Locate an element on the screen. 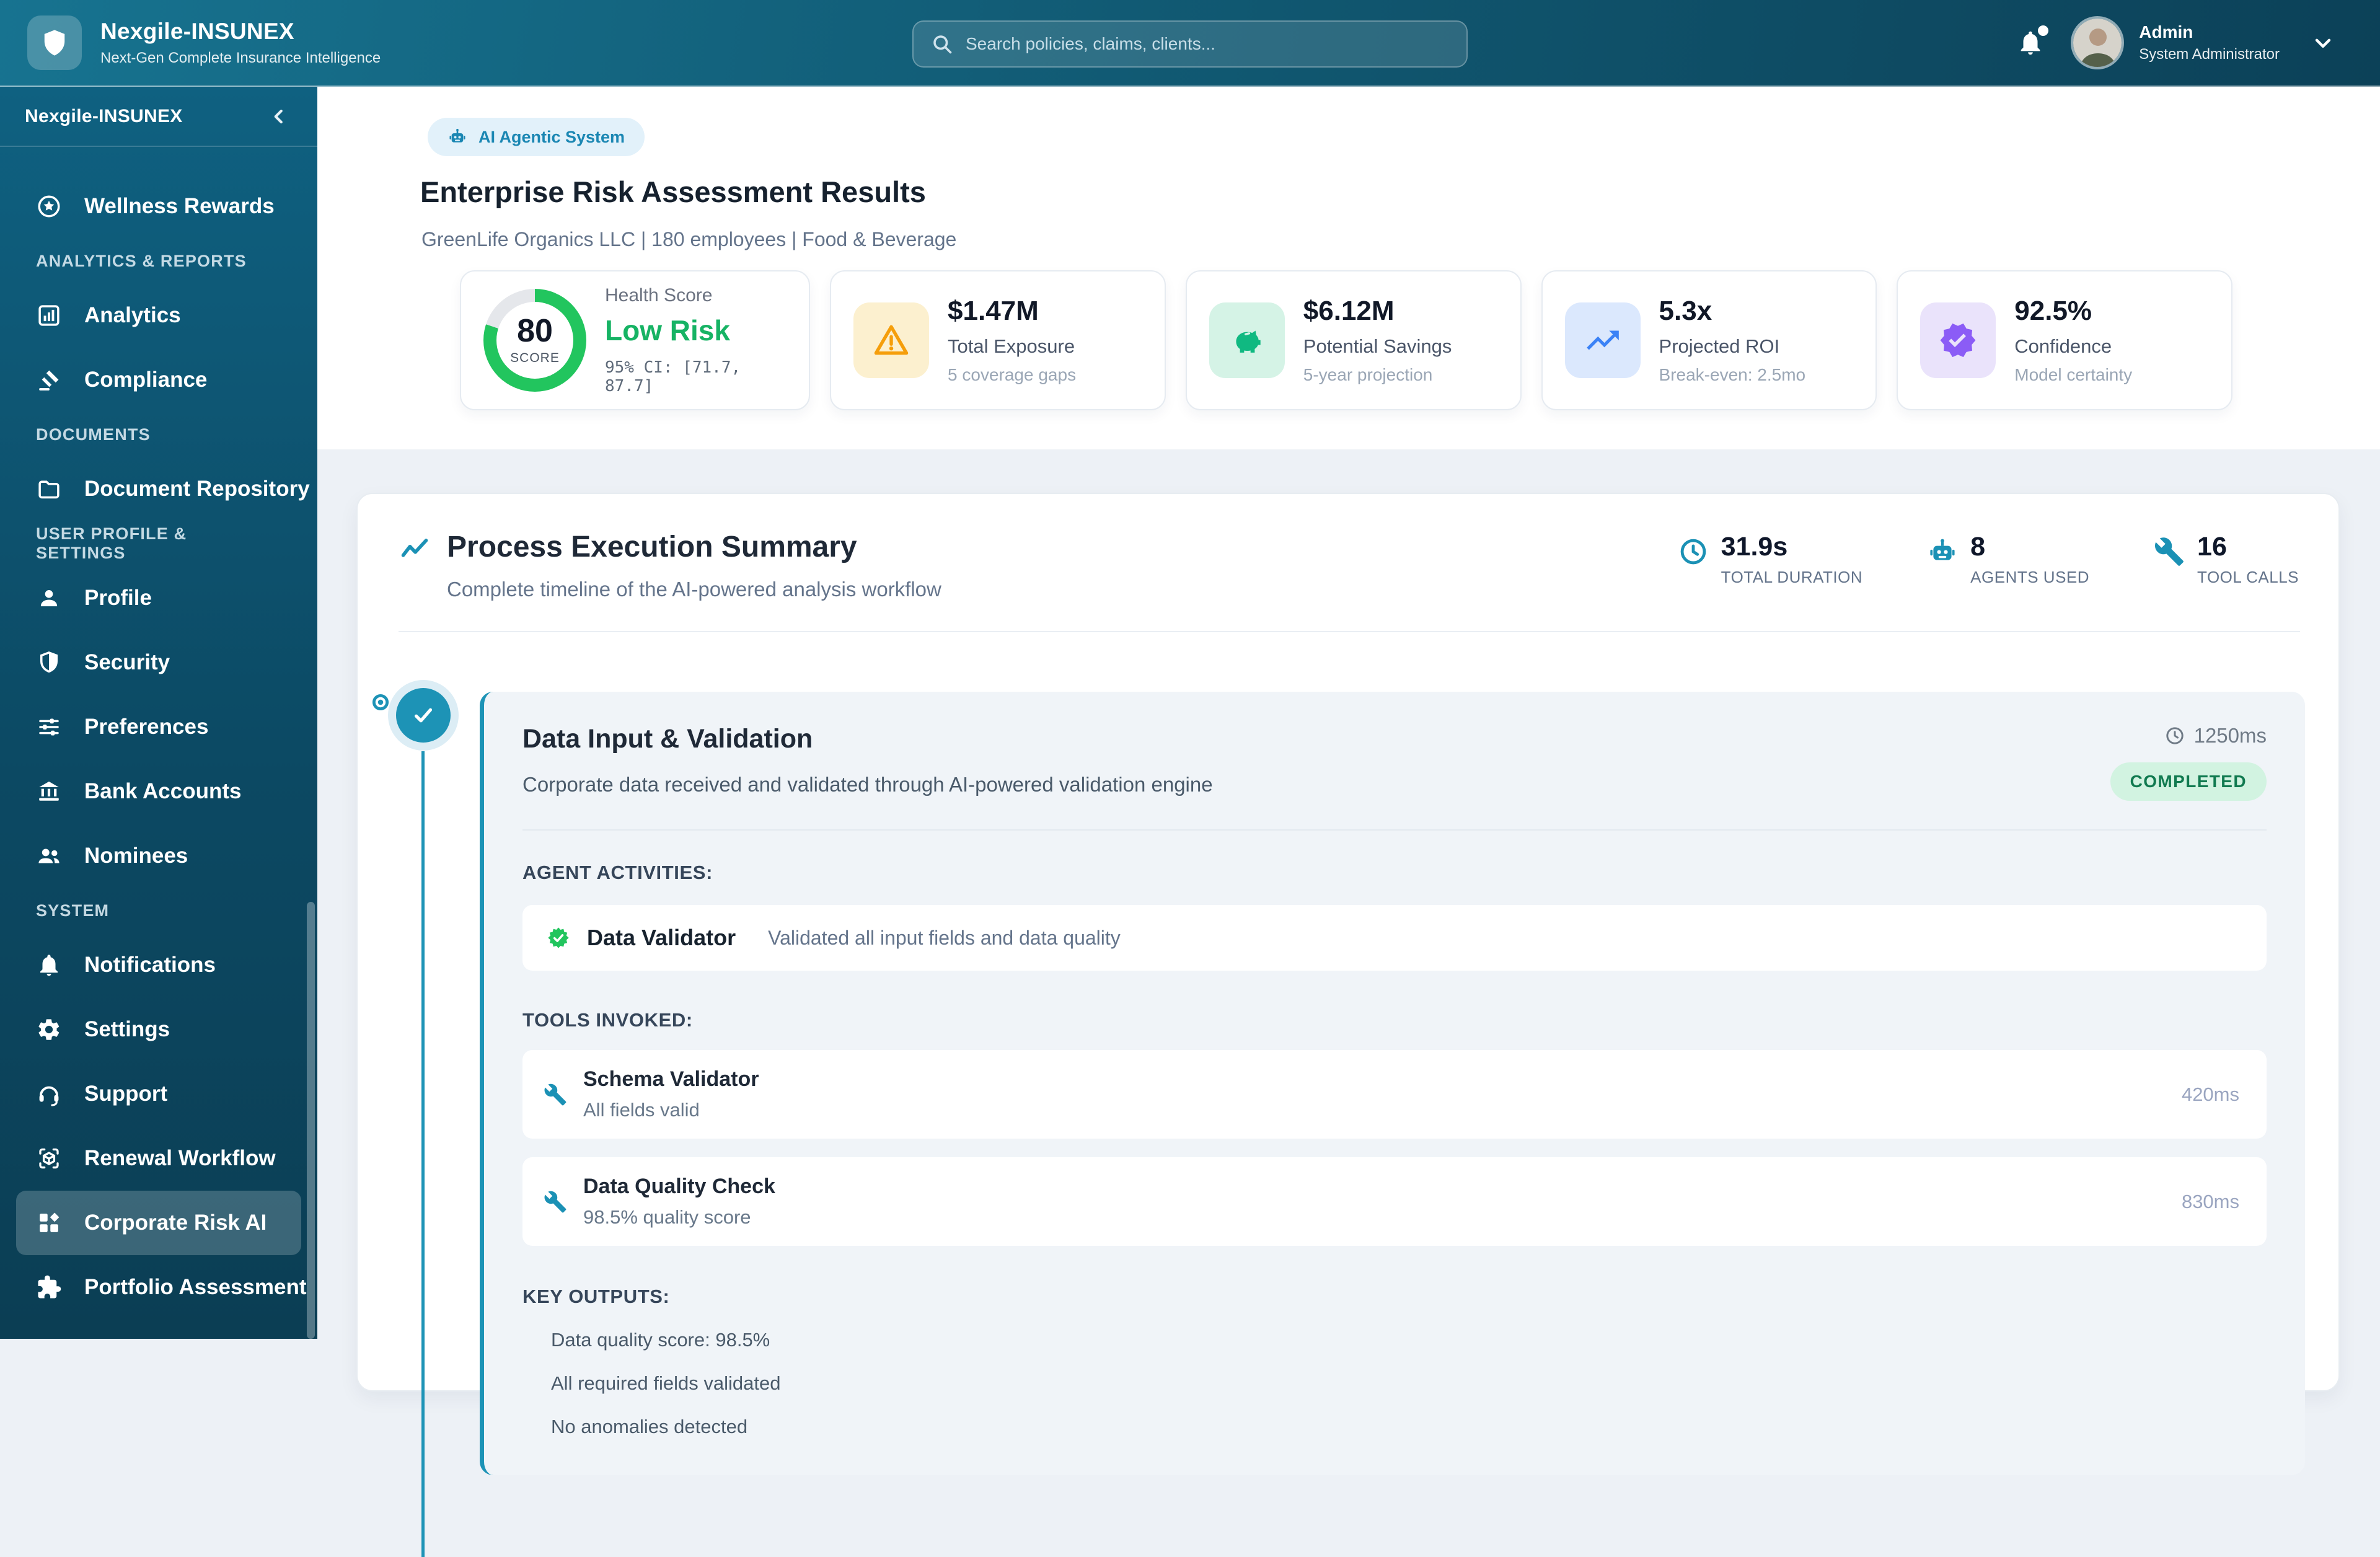  clock-icon is located at coordinates (1693, 551).